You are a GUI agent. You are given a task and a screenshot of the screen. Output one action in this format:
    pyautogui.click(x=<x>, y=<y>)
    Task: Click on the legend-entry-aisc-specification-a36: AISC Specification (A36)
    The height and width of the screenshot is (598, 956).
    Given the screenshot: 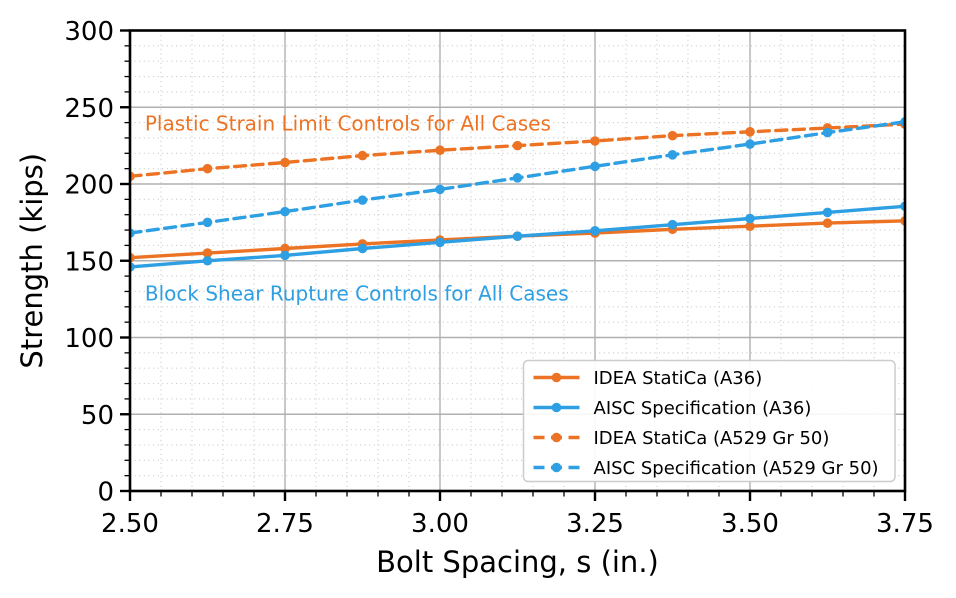 What is the action you would take?
    pyautogui.click(x=672, y=408)
    